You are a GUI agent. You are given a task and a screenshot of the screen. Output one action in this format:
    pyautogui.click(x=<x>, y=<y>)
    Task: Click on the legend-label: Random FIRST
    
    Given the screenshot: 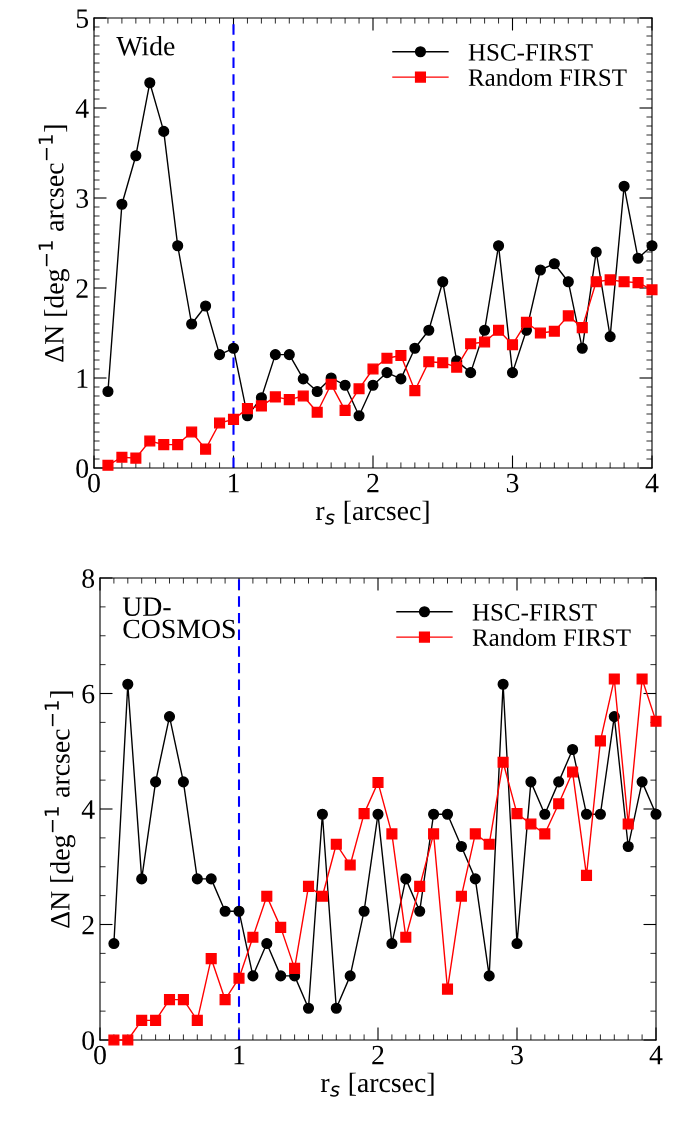 What is the action you would take?
    pyautogui.click(x=547, y=77)
    